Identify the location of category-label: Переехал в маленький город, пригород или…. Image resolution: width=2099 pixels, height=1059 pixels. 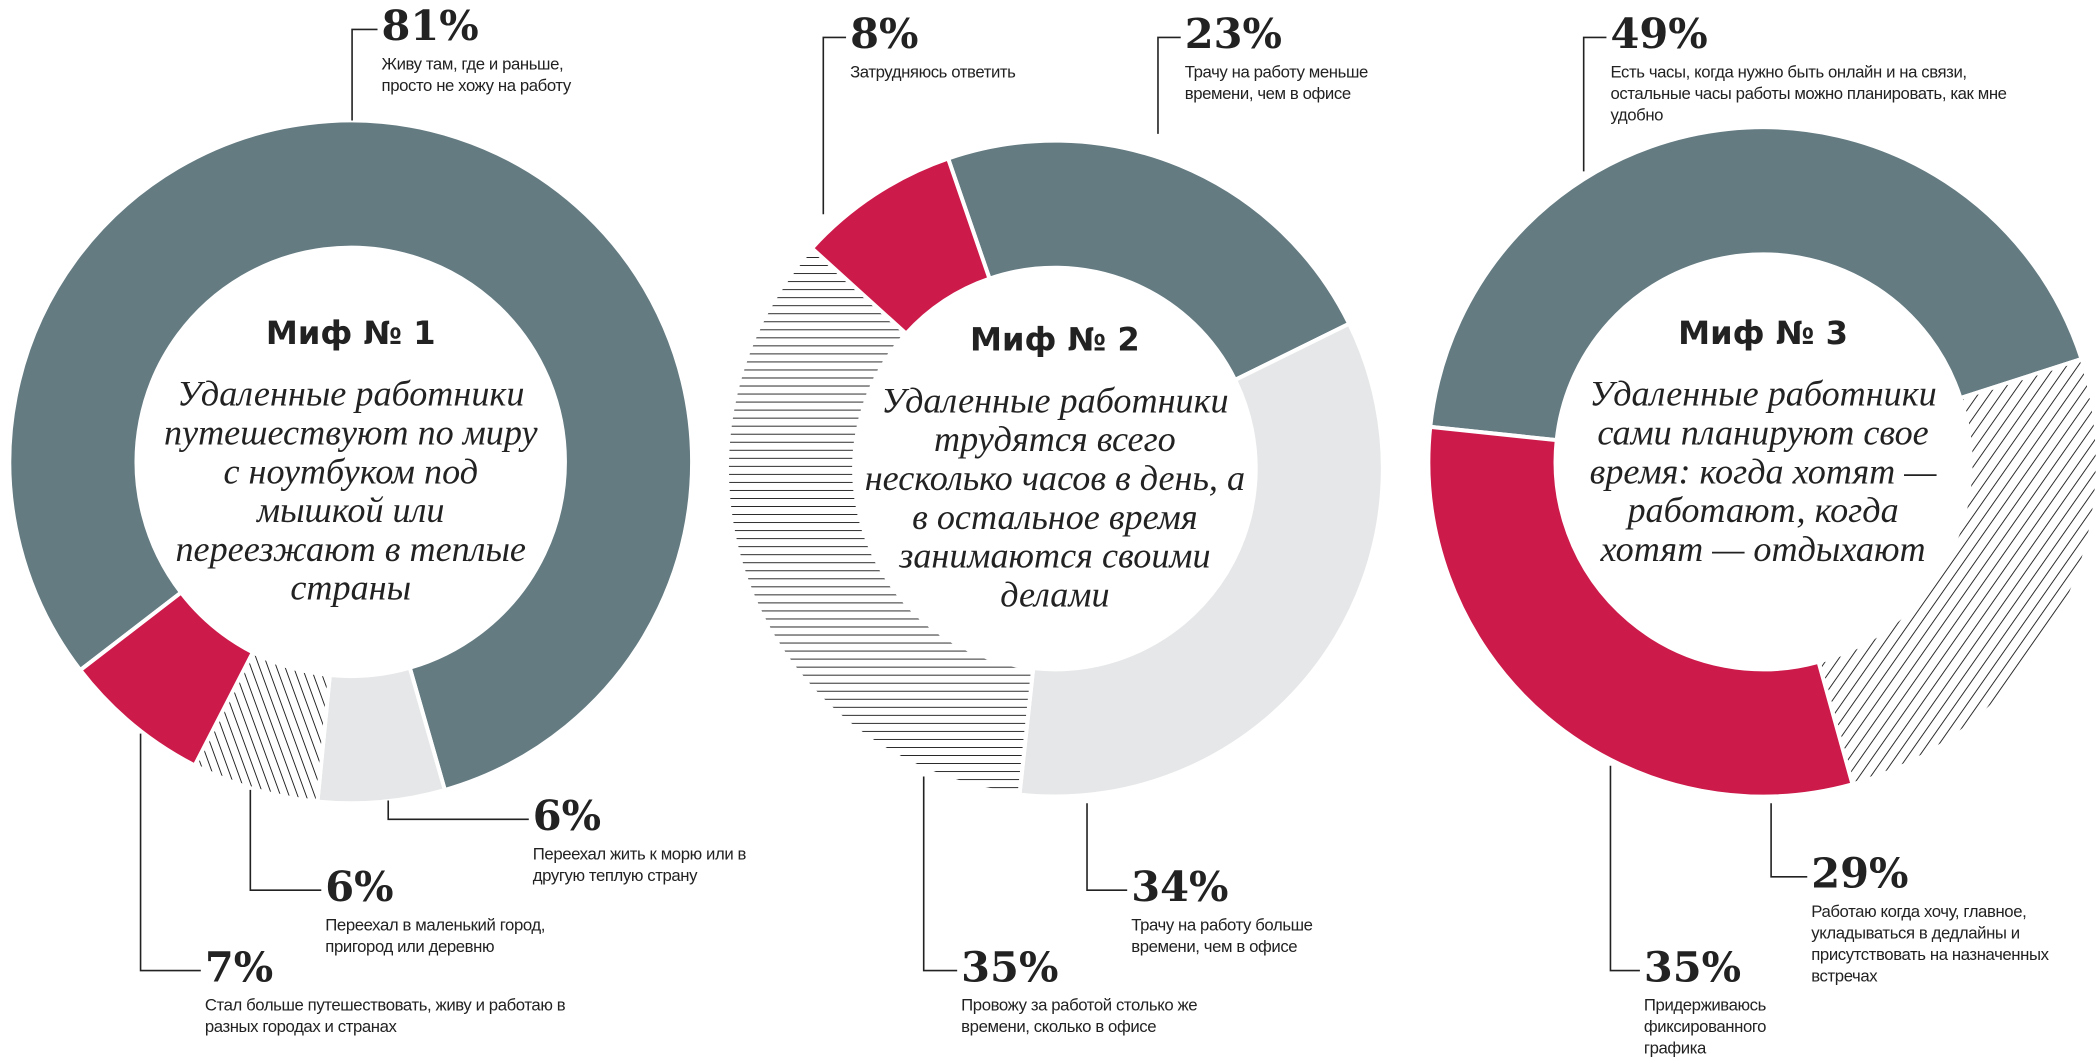
(435, 935).